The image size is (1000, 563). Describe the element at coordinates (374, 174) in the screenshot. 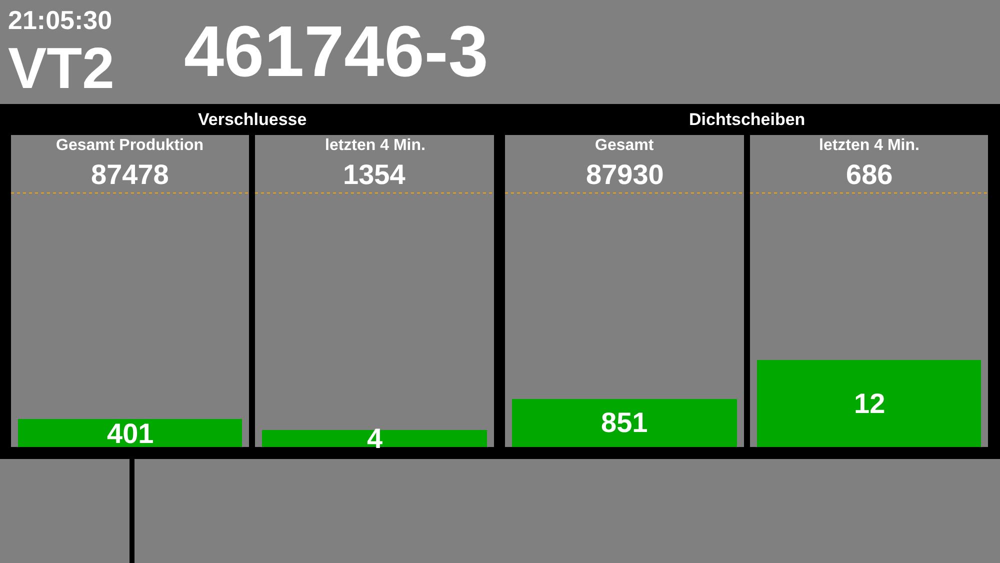

I see `chart-subtitle: 1354` at that location.